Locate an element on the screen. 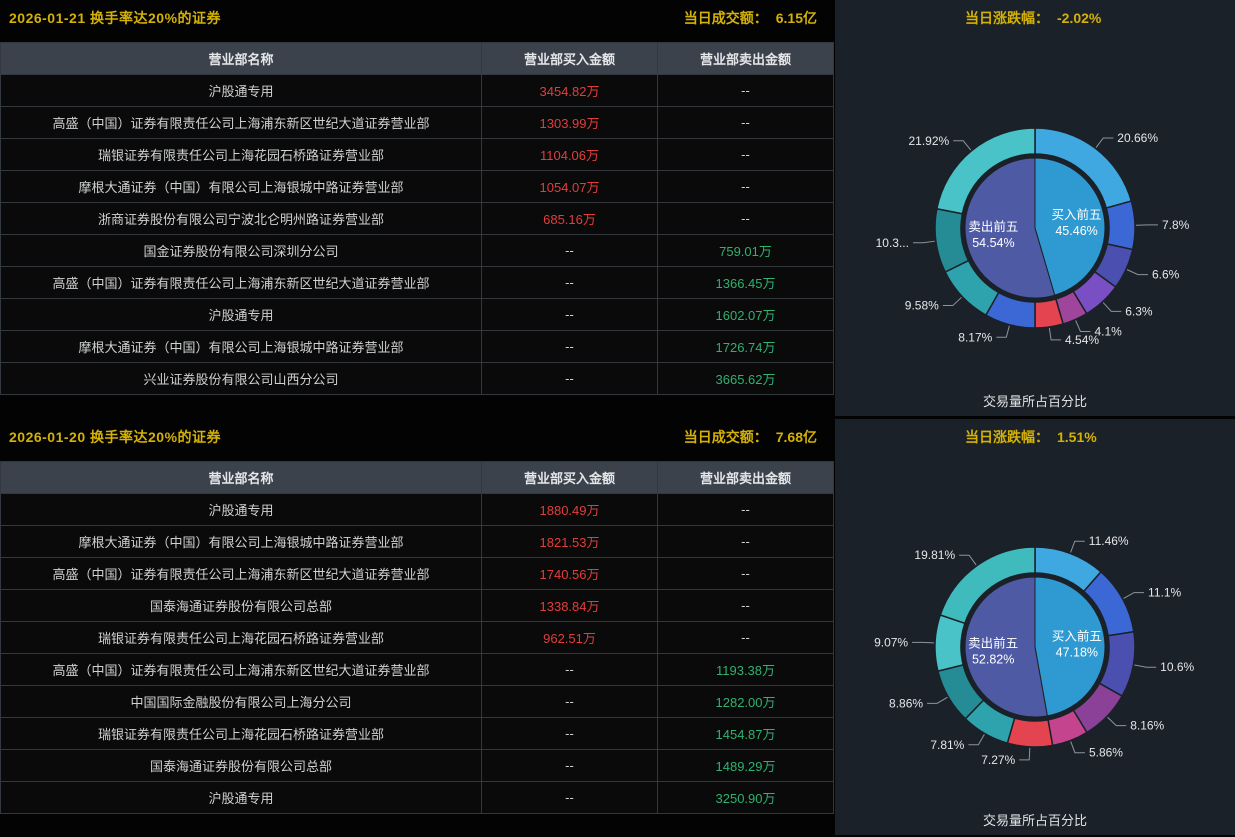  broker-name-cell: 高盛（中国）证券有限责任公司上海浦东新区世纪大道证券营业部 is located at coordinates (241, 669).